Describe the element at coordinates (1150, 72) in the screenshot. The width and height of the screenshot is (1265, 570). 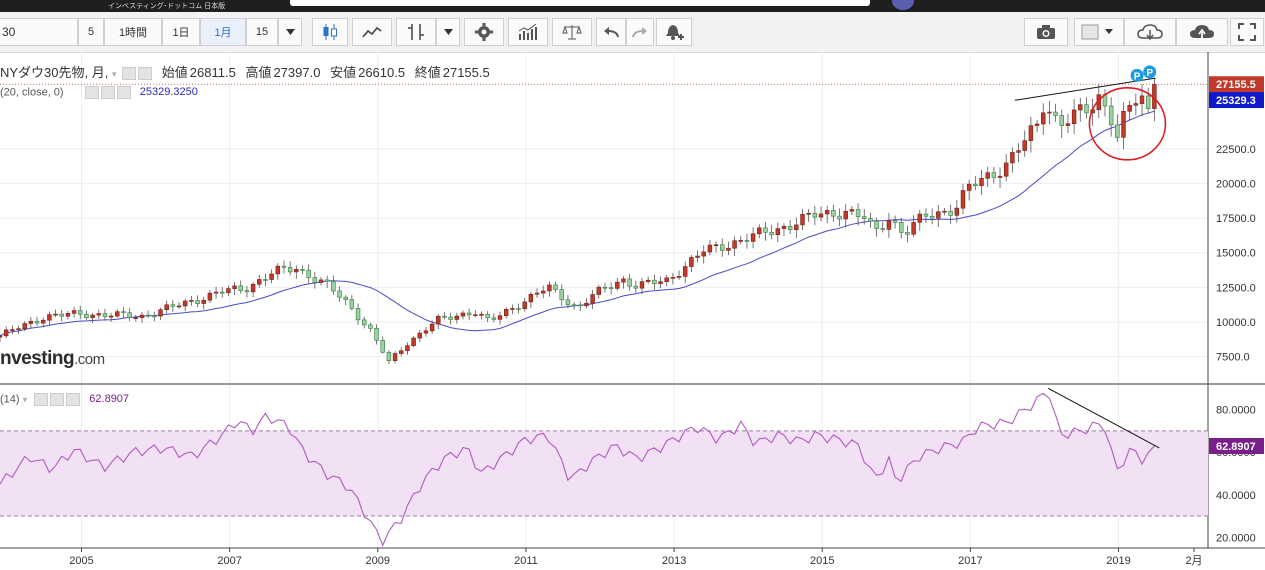
I see `marker-circle` at that location.